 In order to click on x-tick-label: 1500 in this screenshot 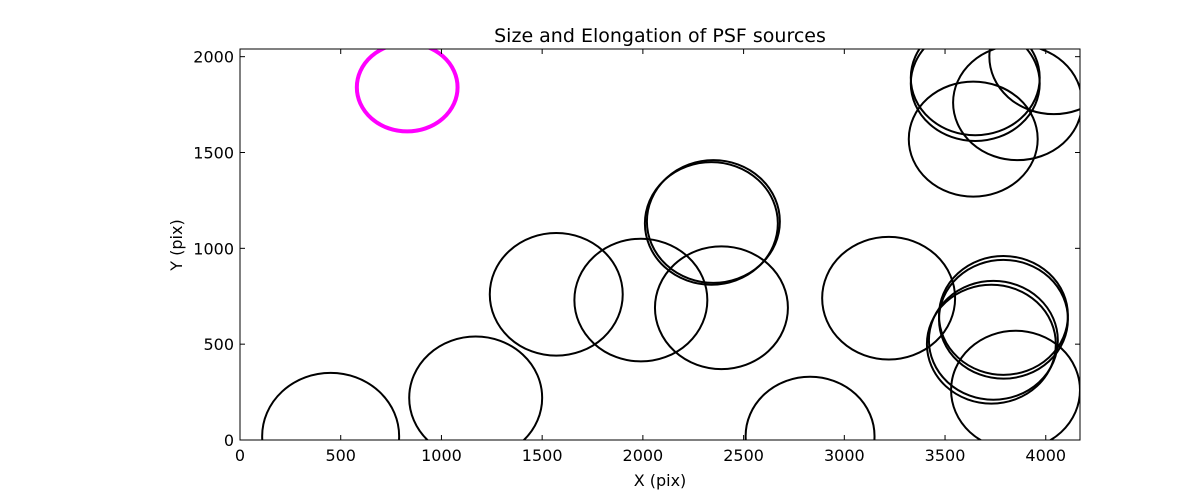, I will do `click(542, 455)`.